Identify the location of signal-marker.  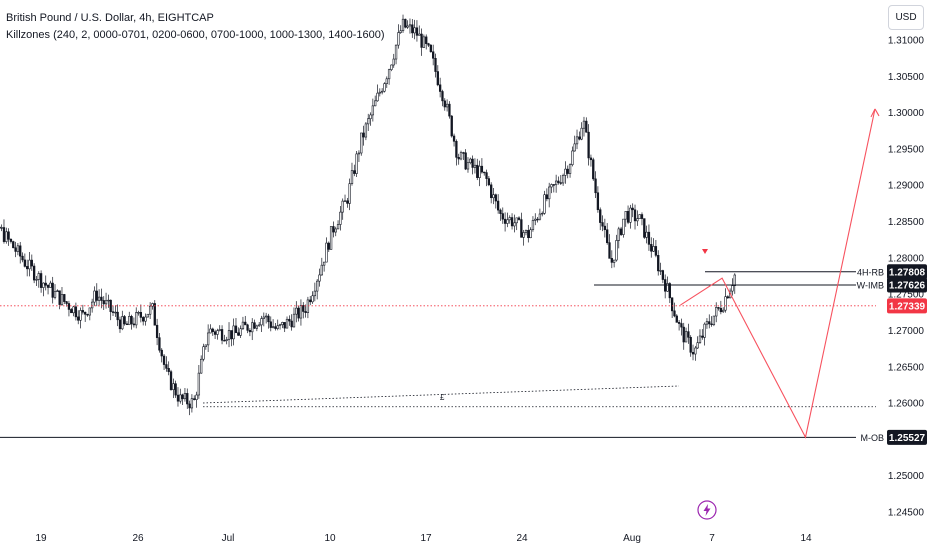
(705, 251).